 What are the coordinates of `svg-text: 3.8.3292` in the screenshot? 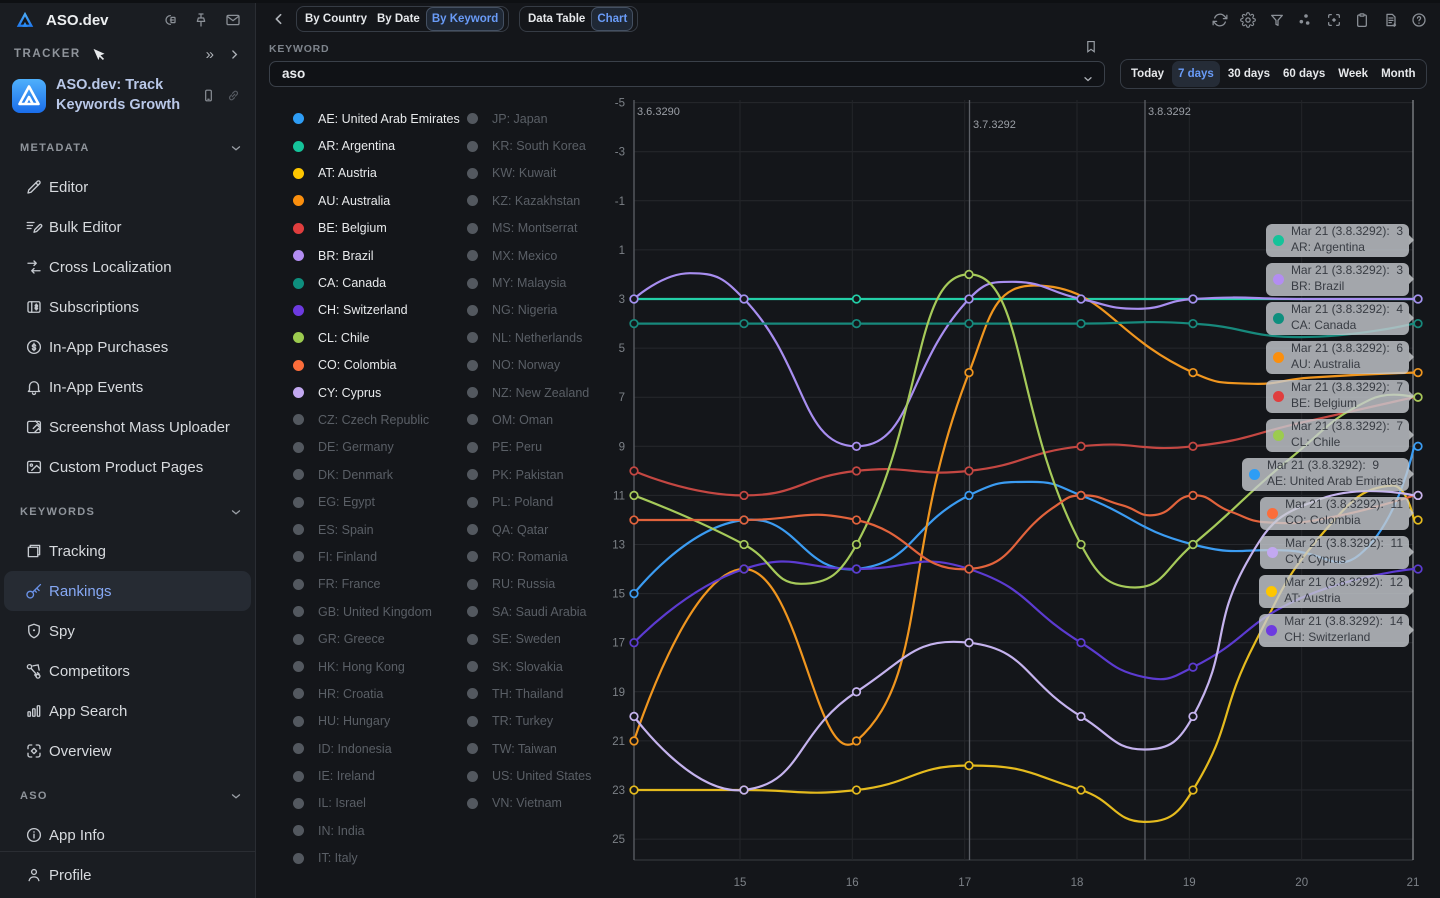 It's located at (1169, 112).